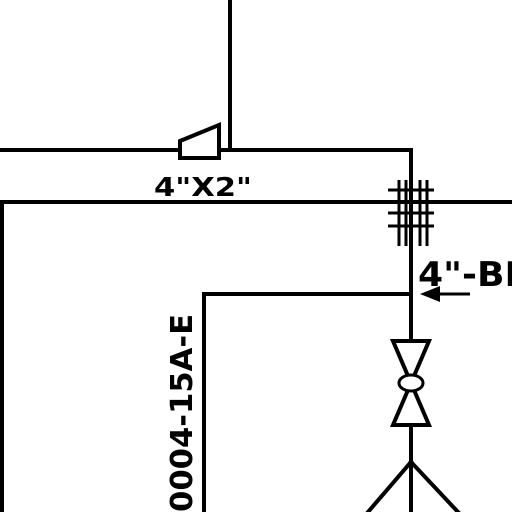 This screenshot has width=512, height=512. Describe the element at coordinates (411, 383) in the screenshot. I see `gate-valve-icon` at that location.